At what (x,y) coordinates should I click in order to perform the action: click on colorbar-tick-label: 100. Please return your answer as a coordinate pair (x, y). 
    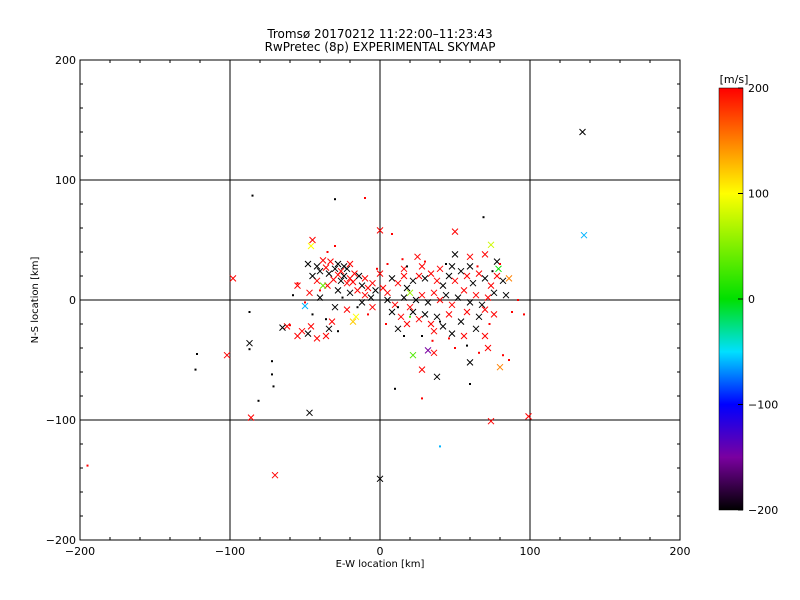
    Looking at the image, I should click on (758, 194).